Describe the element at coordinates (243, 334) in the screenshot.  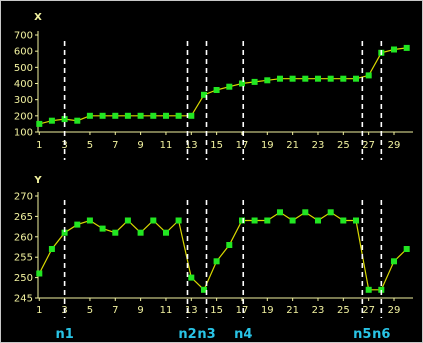
I see `marker-label-n4: n4` at that location.